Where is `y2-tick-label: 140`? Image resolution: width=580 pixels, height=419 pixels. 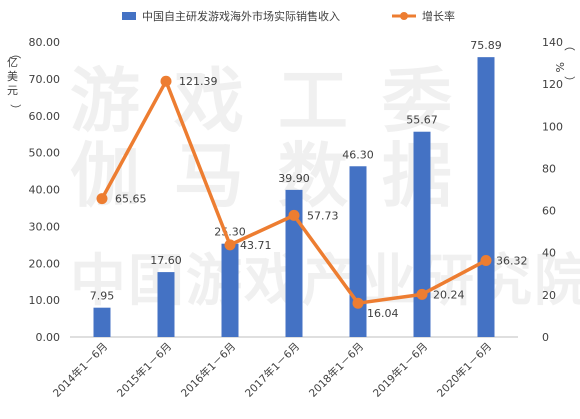 y2-tick-label: 140 is located at coordinates (552, 42).